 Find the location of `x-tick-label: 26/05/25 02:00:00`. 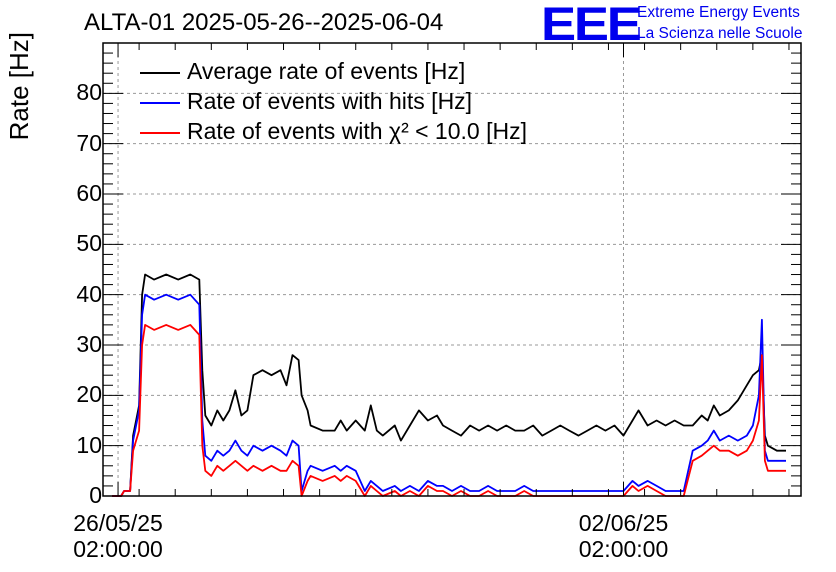

x-tick-label: 26/05/25 02:00:00 is located at coordinates (118, 536).